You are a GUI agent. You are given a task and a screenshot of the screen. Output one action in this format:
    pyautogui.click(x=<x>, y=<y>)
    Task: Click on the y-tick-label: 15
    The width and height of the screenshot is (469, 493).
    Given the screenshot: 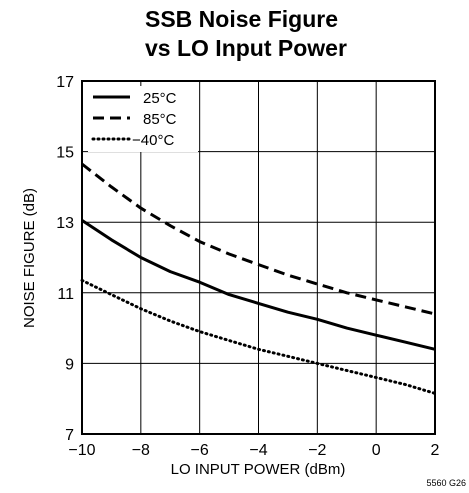 What is the action you would take?
    pyautogui.click(x=65, y=153)
    